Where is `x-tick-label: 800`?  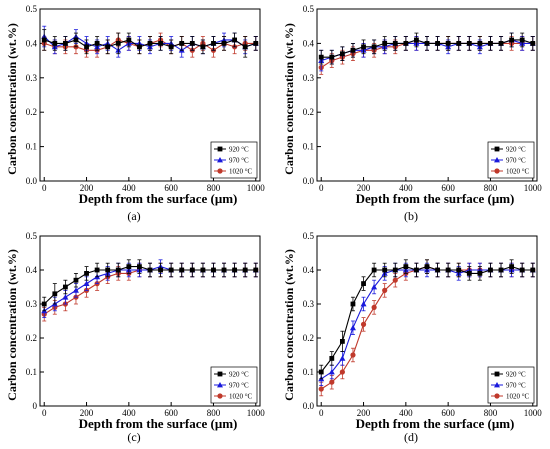 x-tick-label: 800 is located at coordinates (214, 188).